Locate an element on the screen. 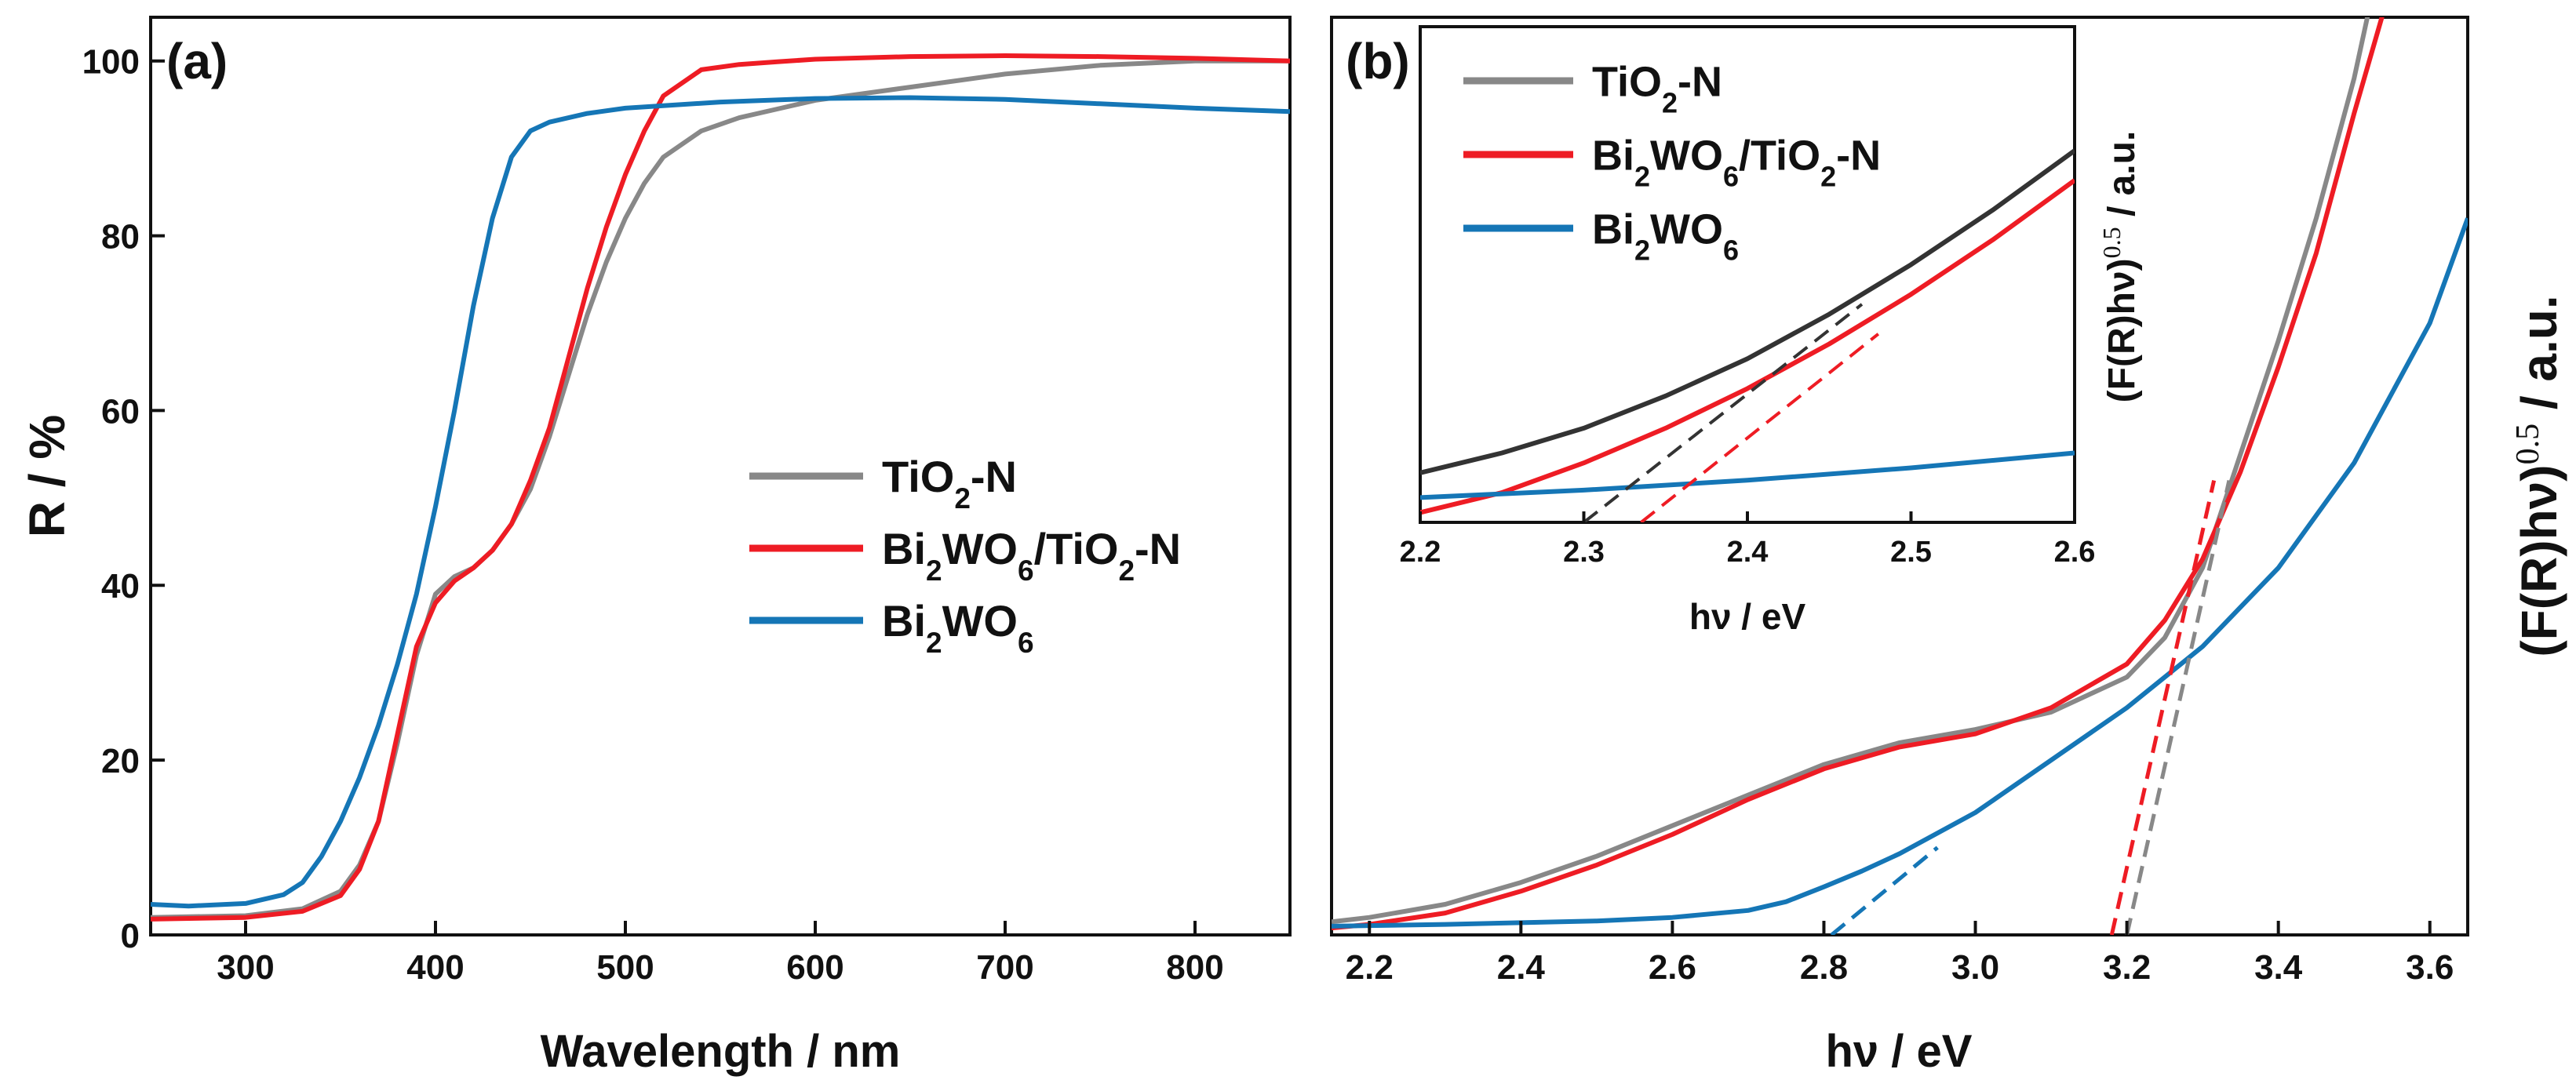 The height and width of the screenshot is (1091, 2576). panel-b-x-tick-label: 2.8 is located at coordinates (1824, 967).